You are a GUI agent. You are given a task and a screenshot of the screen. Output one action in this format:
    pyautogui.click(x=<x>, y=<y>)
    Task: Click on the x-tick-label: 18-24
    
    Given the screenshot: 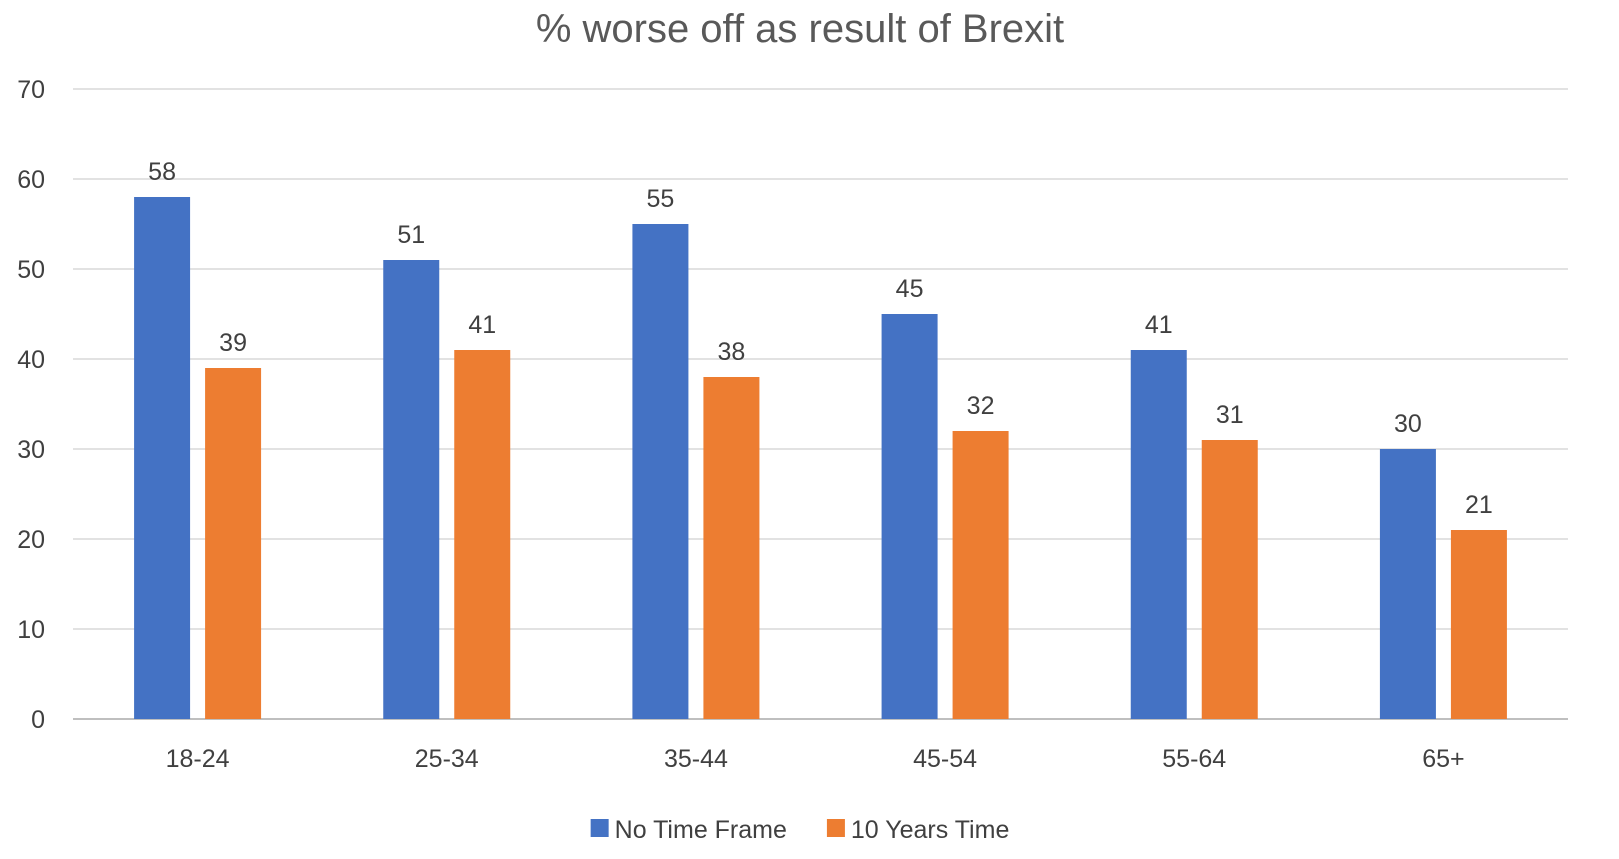 What is the action you would take?
    pyautogui.click(x=198, y=759)
    